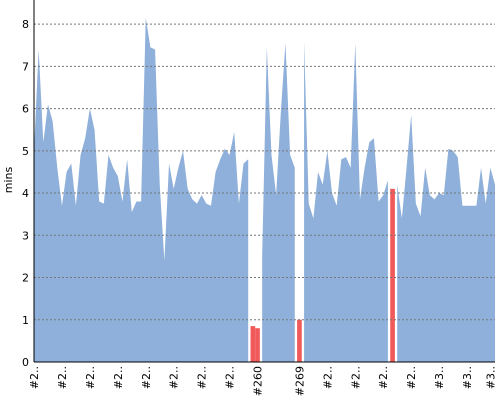 The image size is (500, 400). What do you see at coordinates (299, 381) in the screenshot?
I see `x-tick-label: #269` at bounding box center [299, 381].